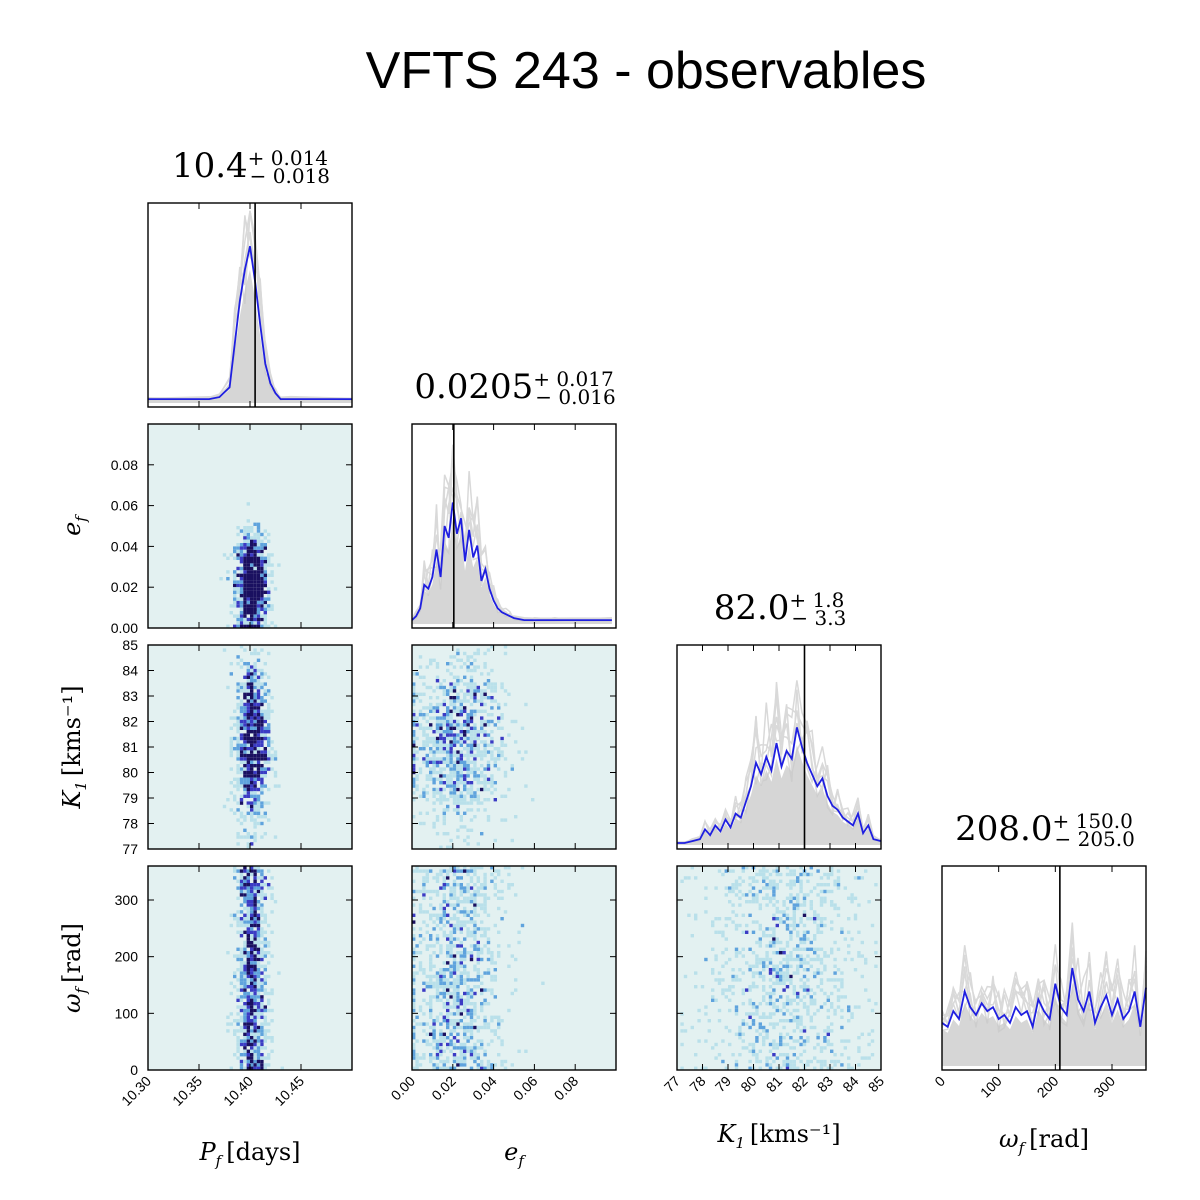  I want to click on y-tick-label: 100, so click(127, 1013).